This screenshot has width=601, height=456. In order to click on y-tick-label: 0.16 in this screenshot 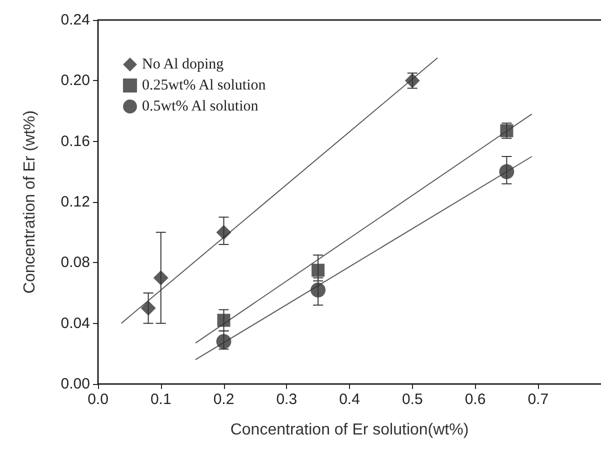, I will do `click(75, 141)`.